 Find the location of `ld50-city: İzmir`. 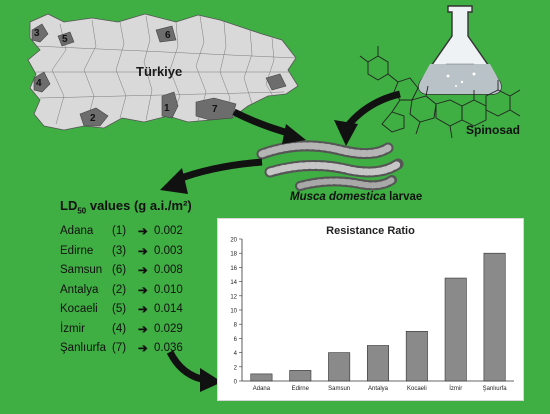

ld50-city: İzmir is located at coordinates (72, 328).